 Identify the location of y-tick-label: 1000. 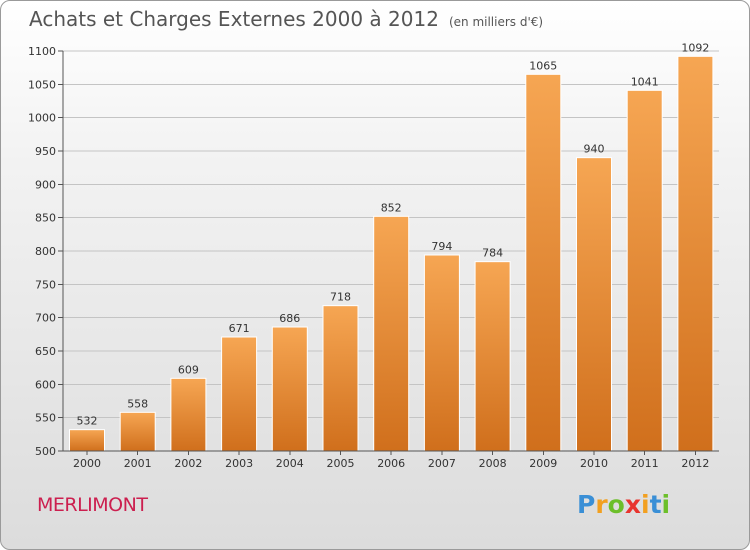
(42, 118).